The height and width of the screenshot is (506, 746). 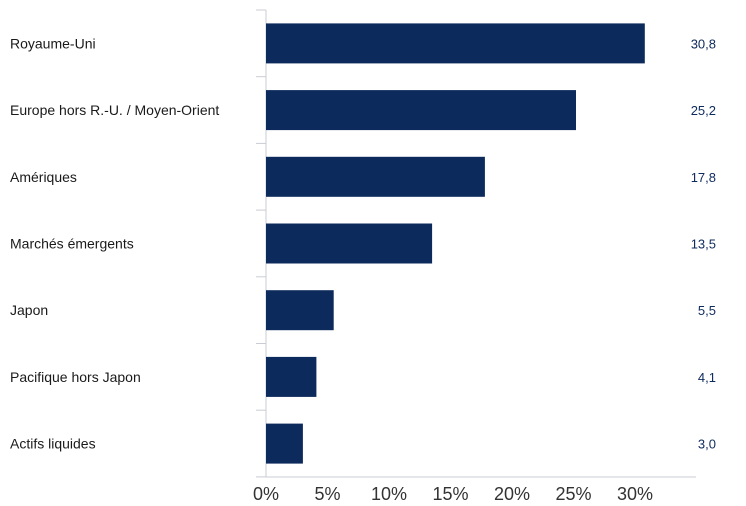 What do you see at coordinates (53, 444) in the screenshot?
I see `category-label: Actifs liquides` at bounding box center [53, 444].